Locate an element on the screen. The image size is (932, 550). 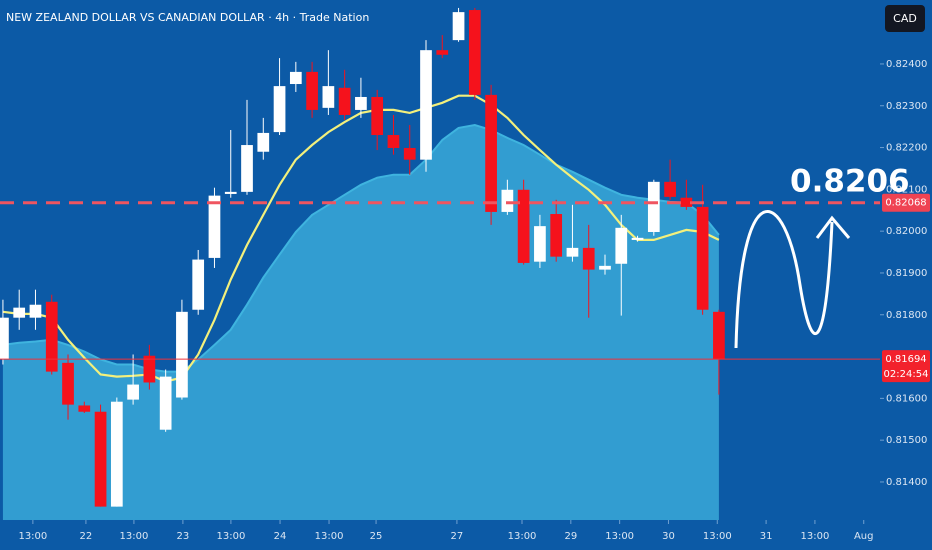
price-badge-label: 0.81694 is located at coordinates (905, 359).